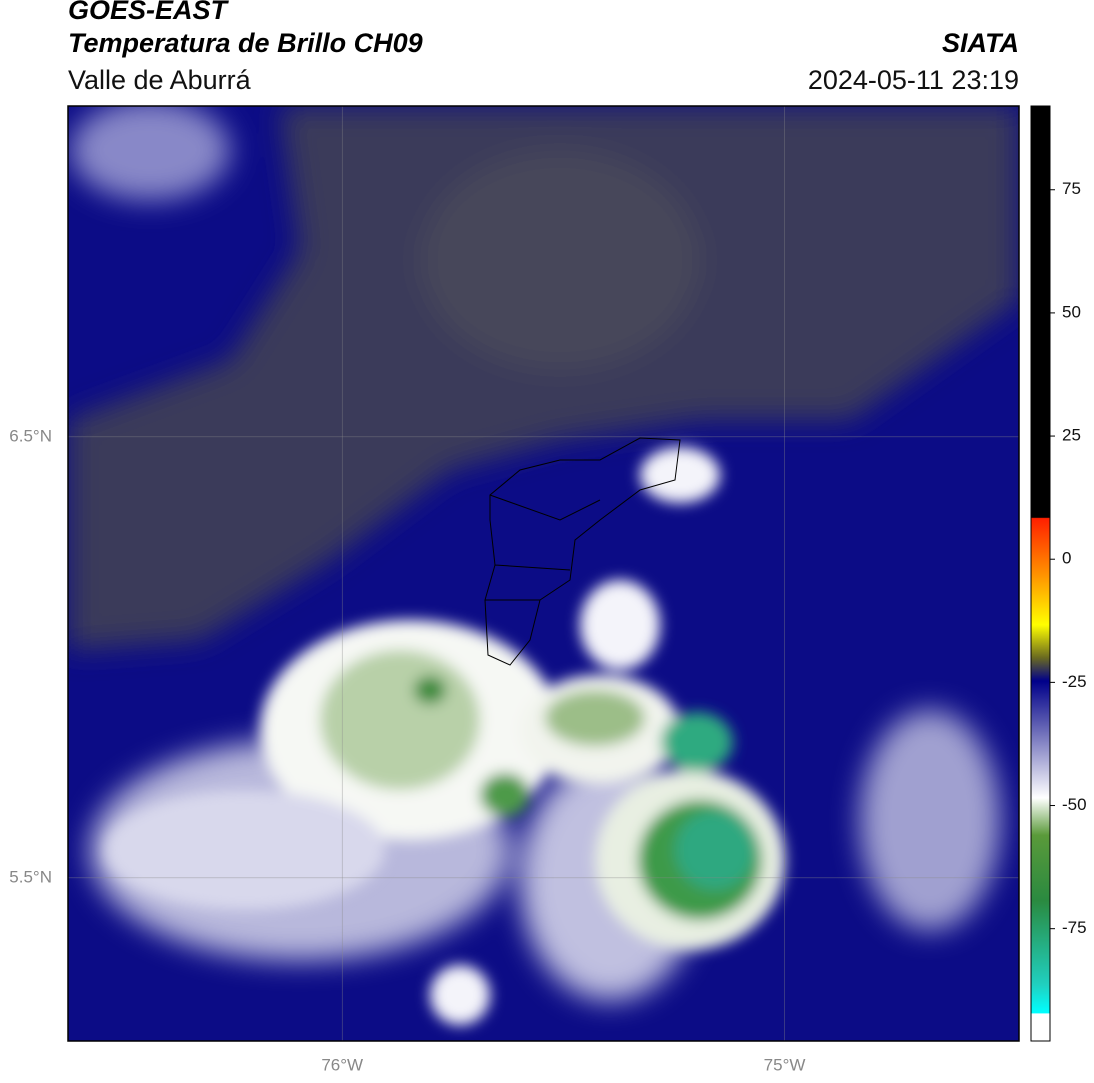  Describe the element at coordinates (1040, 573) in the screenshot. I see `colorbar` at that location.